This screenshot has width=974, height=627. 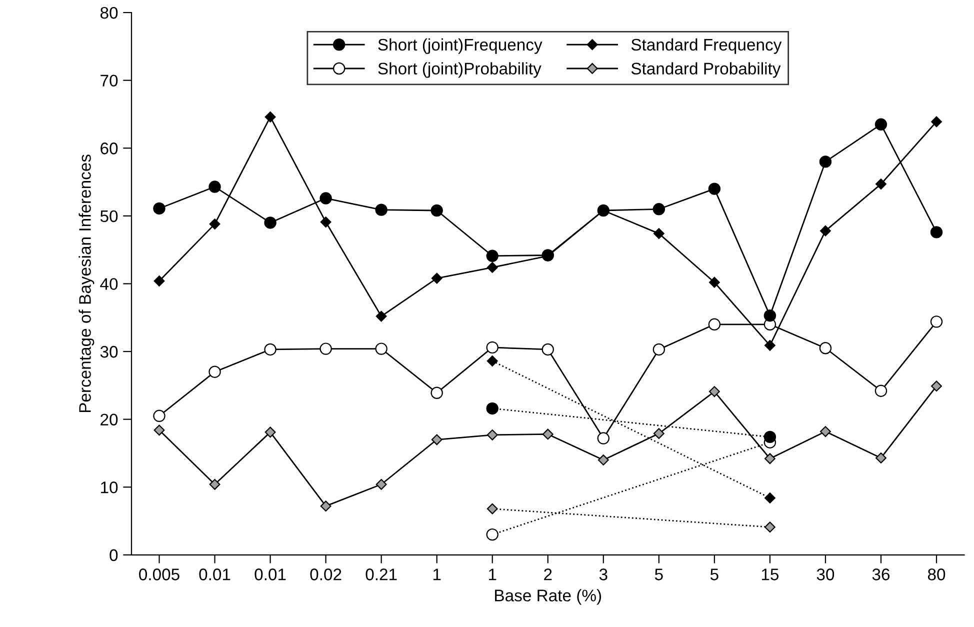 I want to click on x-tick-label: 36, so click(x=881, y=574).